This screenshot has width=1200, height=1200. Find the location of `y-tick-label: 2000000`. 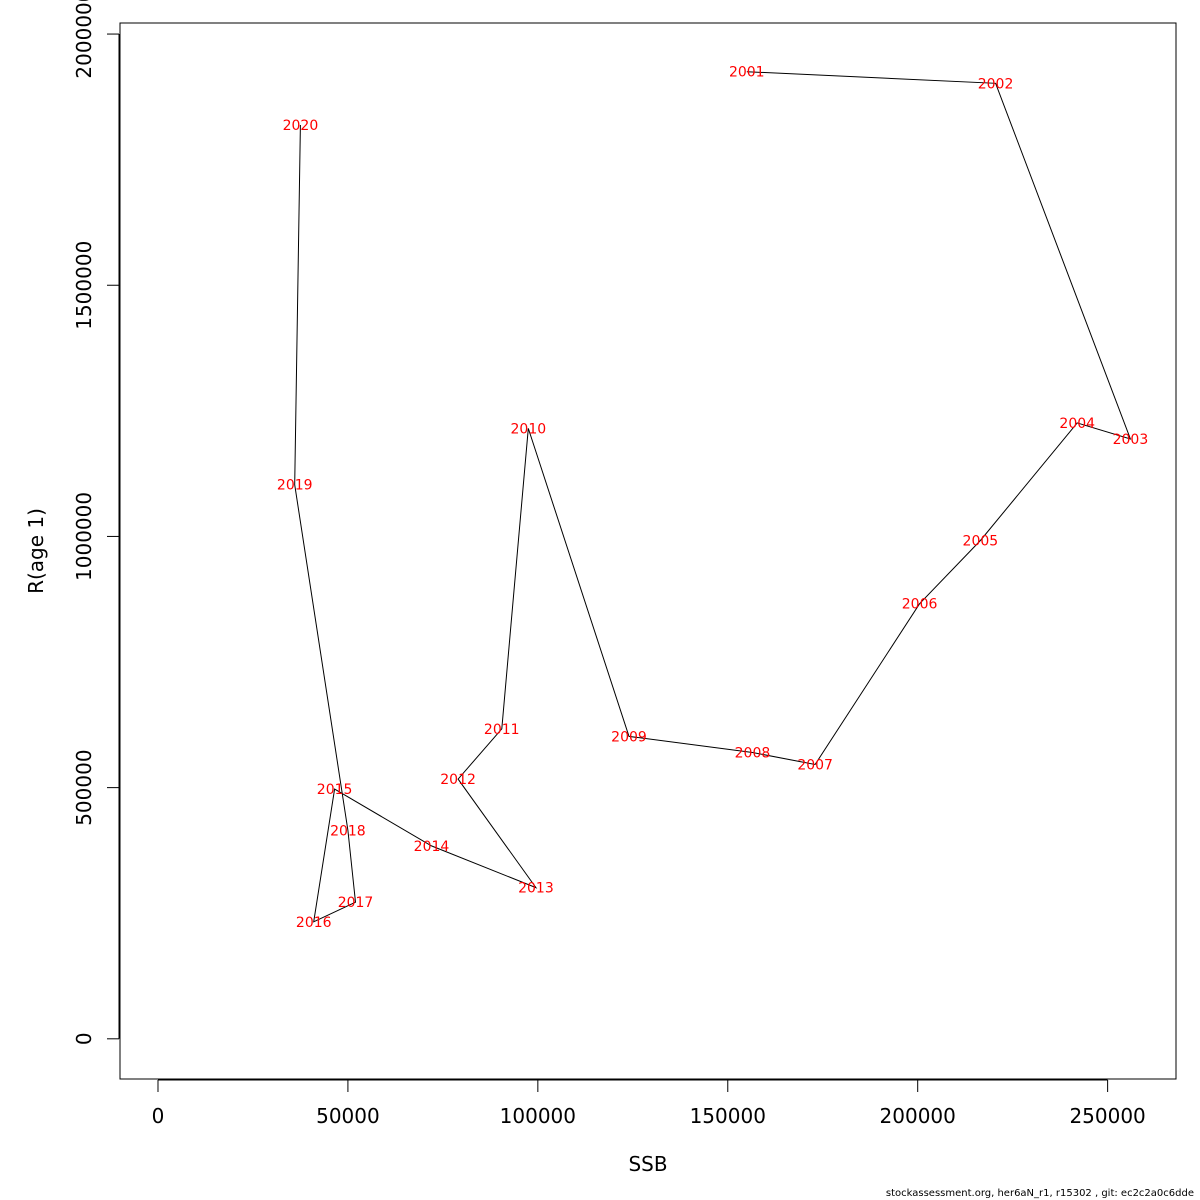

y-tick-label: 2000000 is located at coordinates (84, 39).